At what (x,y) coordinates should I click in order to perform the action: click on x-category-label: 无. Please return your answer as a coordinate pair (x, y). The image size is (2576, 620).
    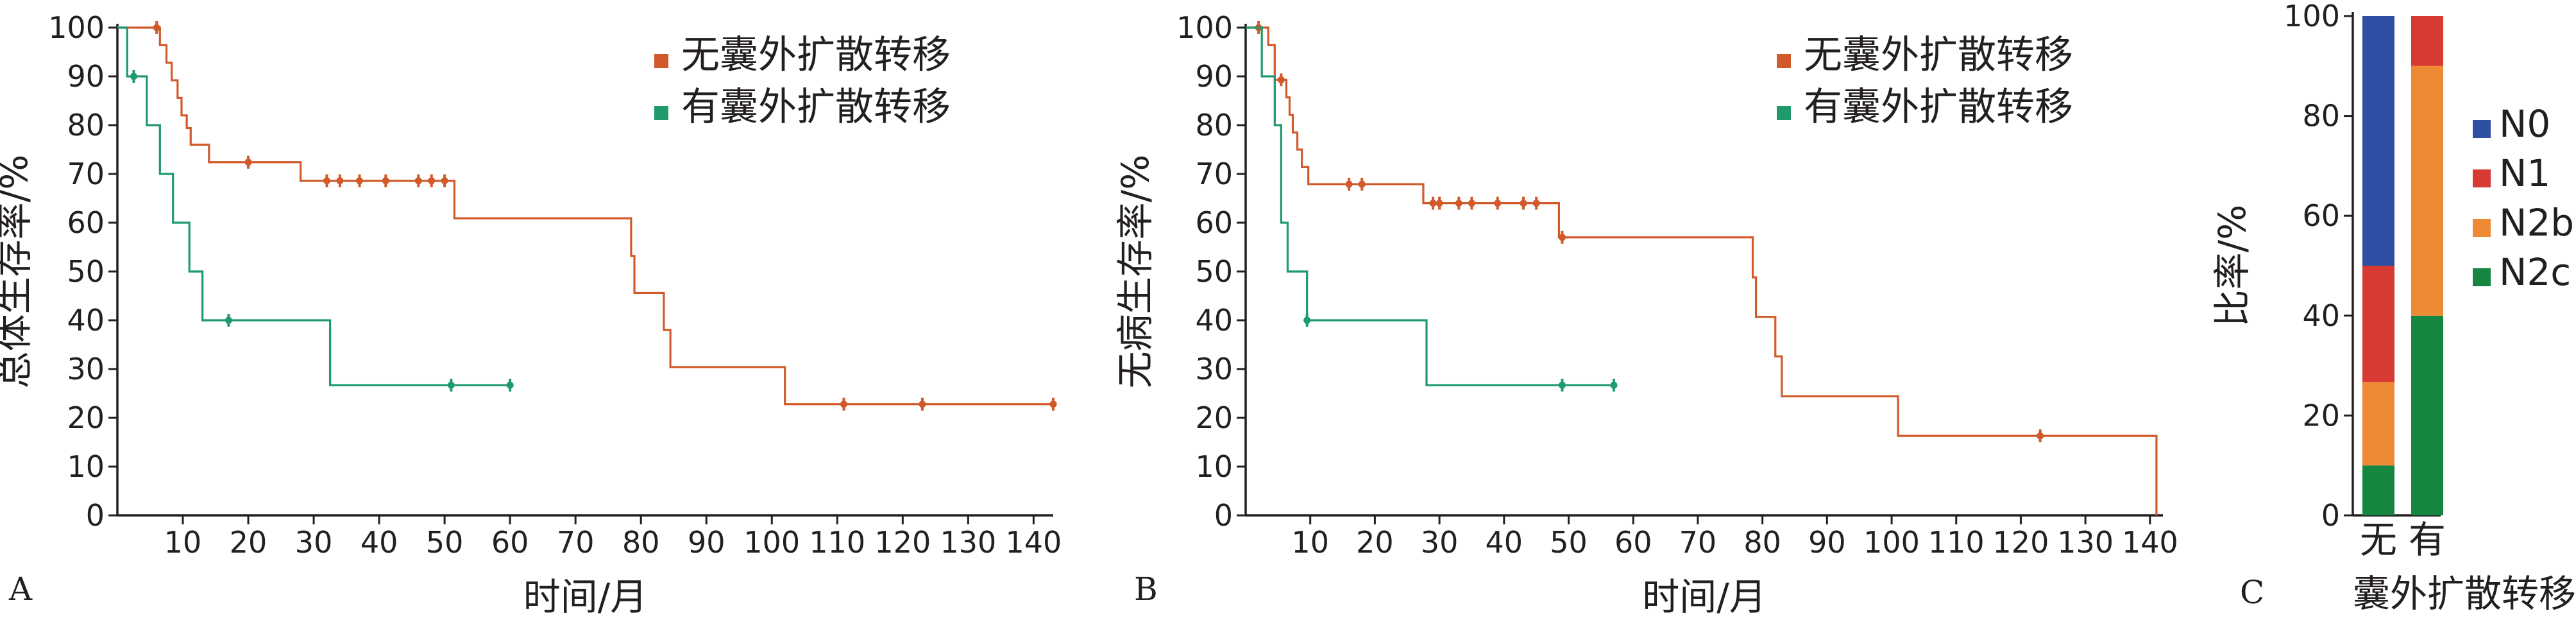
    Looking at the image, I should click on (2378, 540).